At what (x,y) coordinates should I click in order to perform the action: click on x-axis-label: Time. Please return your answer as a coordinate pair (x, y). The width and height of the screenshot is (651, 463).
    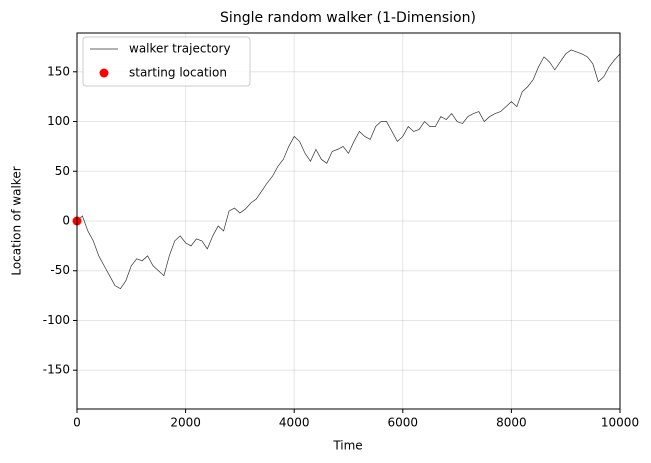
    Looking at the image, I should click on (347, 446).